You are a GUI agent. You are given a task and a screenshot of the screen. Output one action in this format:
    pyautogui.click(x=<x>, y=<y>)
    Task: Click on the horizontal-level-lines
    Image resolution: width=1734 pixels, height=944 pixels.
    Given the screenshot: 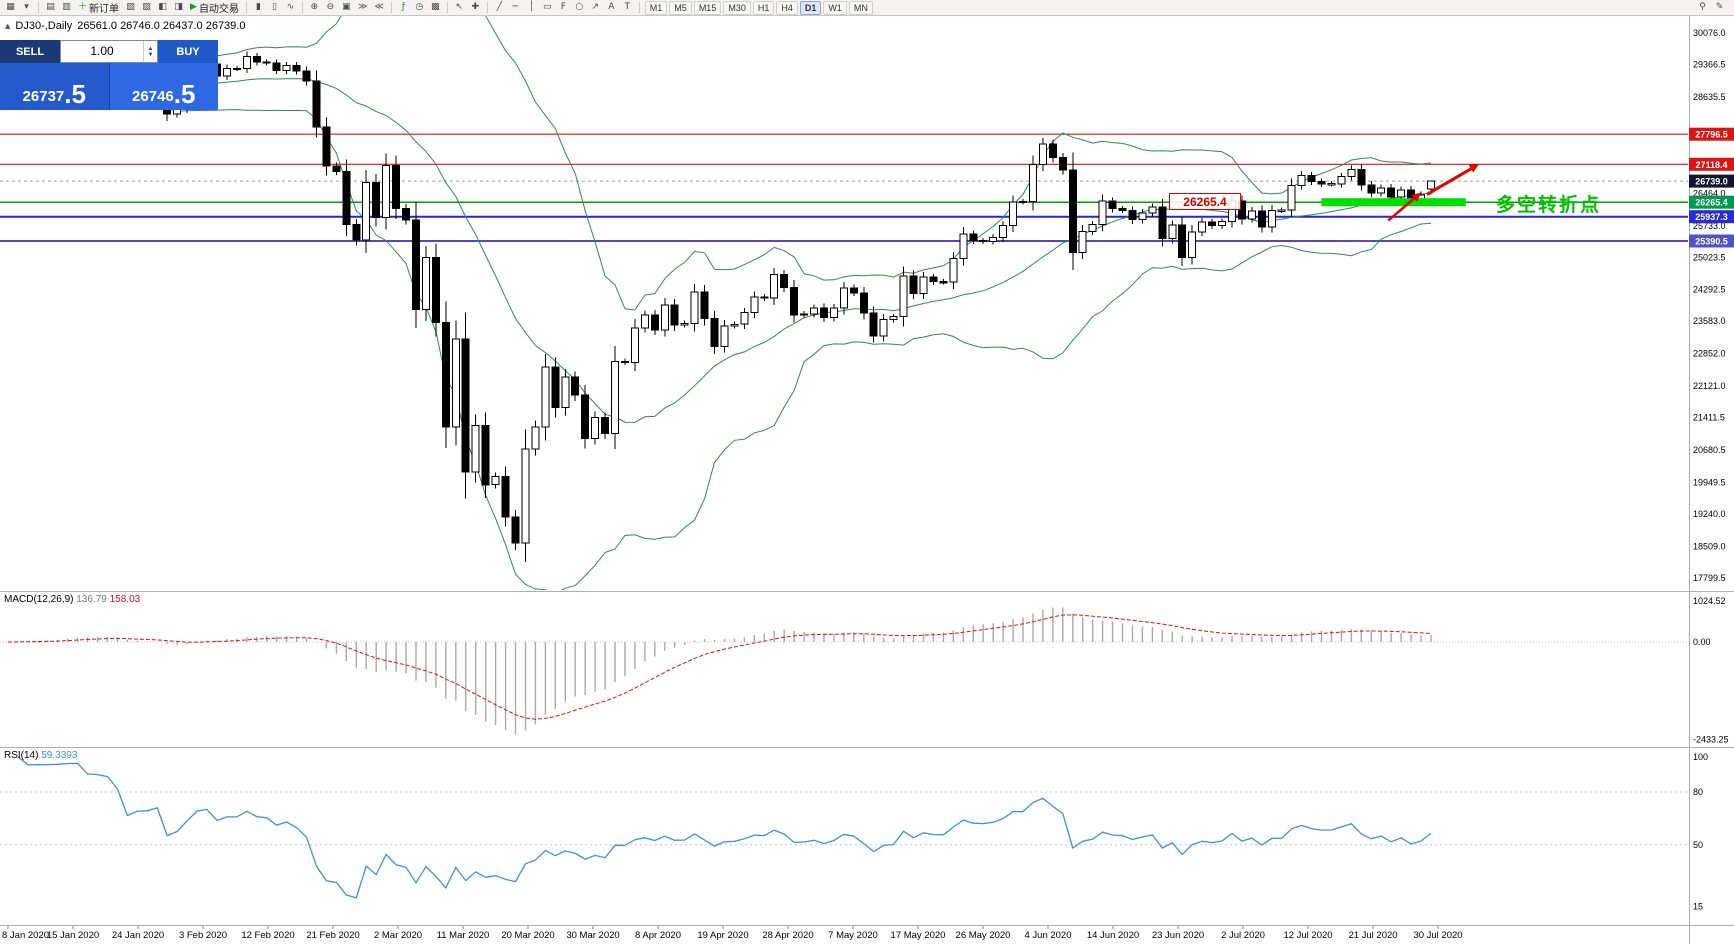 What is the action you would take?
    pyautogui.click(x=844, y=187)
    